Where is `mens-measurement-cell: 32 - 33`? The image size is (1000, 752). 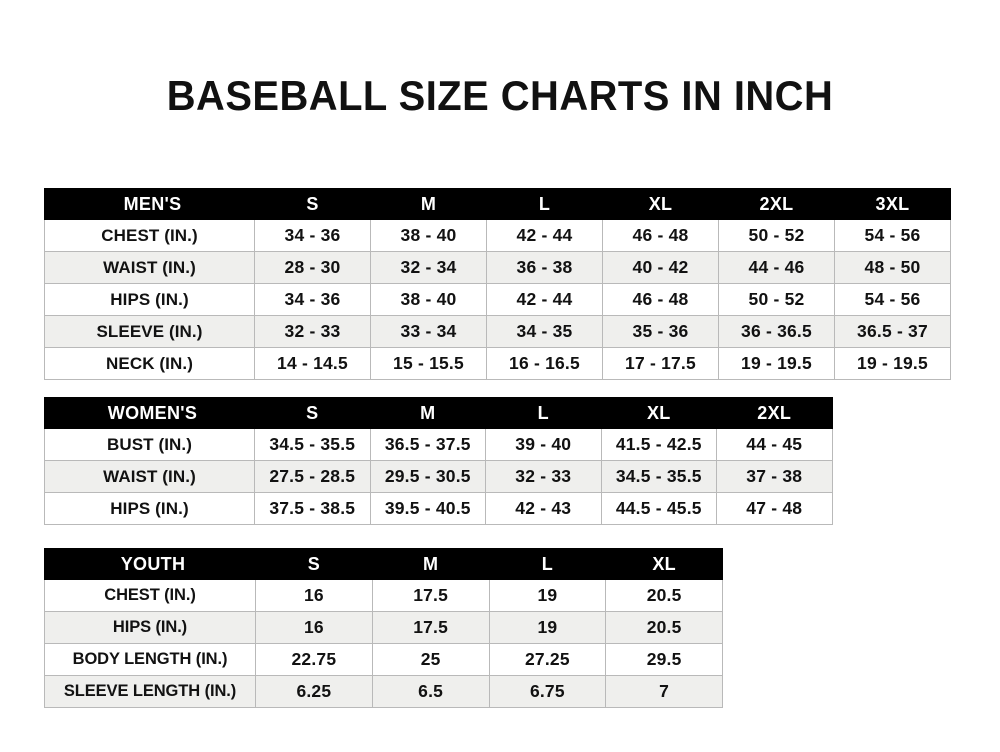
mens-measurement-cell: 32 - 33 is located at coordinates (312, 331).